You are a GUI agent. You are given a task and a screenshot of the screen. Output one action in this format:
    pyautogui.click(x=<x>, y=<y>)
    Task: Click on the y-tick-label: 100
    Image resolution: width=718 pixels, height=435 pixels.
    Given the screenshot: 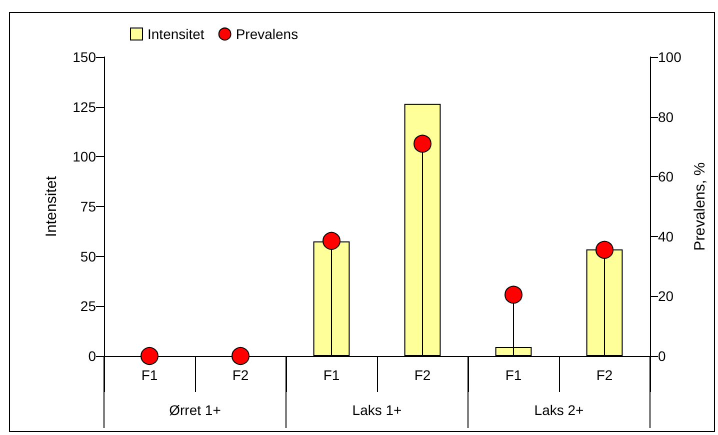 What is the action you would take?
    pyautogui.click(x=84, y=156)
    